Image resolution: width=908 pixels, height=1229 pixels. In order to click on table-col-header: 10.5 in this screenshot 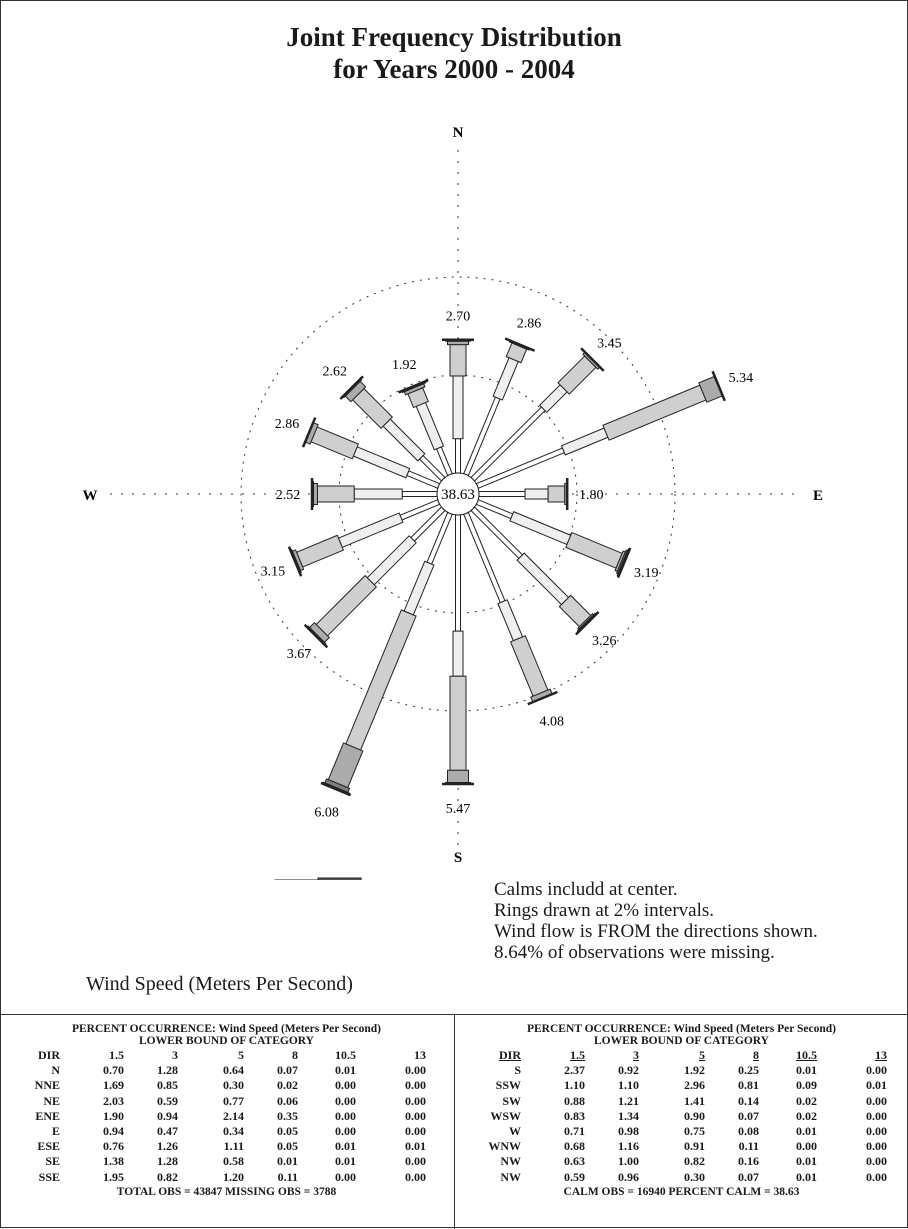, I will do `click(345, 1055)`.